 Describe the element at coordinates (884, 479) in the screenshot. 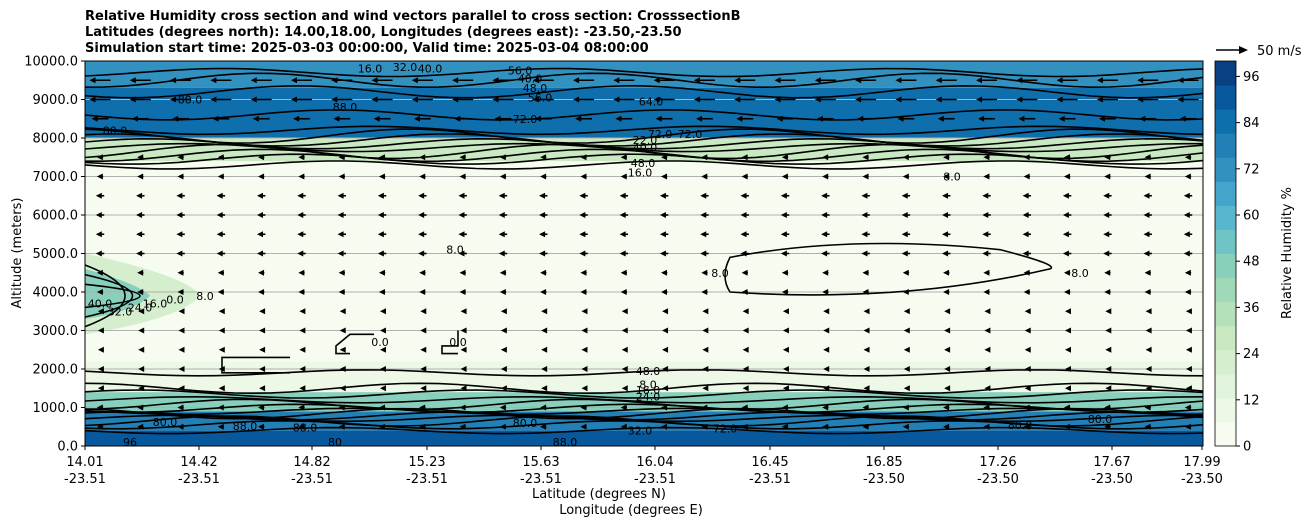

I see `x-tick-label-lon: -23.50` at that location.